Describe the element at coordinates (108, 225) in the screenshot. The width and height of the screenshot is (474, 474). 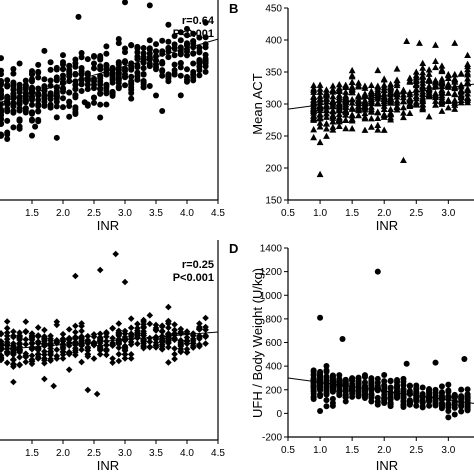
I see `x-axis-title: INR` at that location.